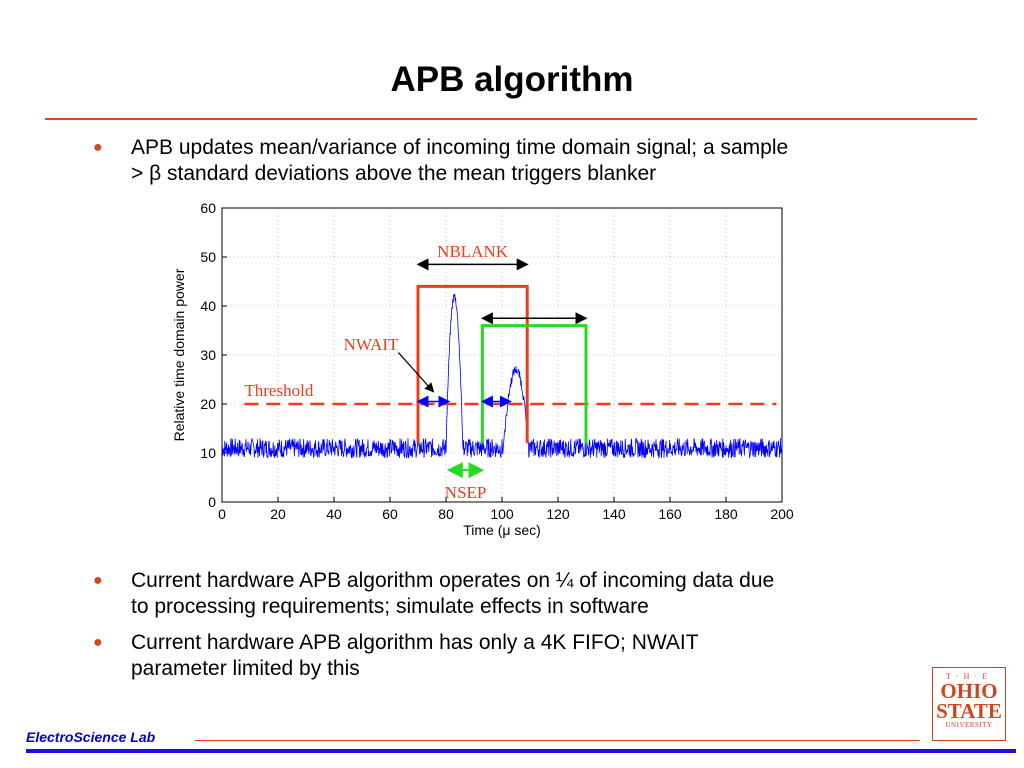  What do you see at coordinates (511, 119) in the screenshot?
I see `title-divider` at bounding box center [511, 119].